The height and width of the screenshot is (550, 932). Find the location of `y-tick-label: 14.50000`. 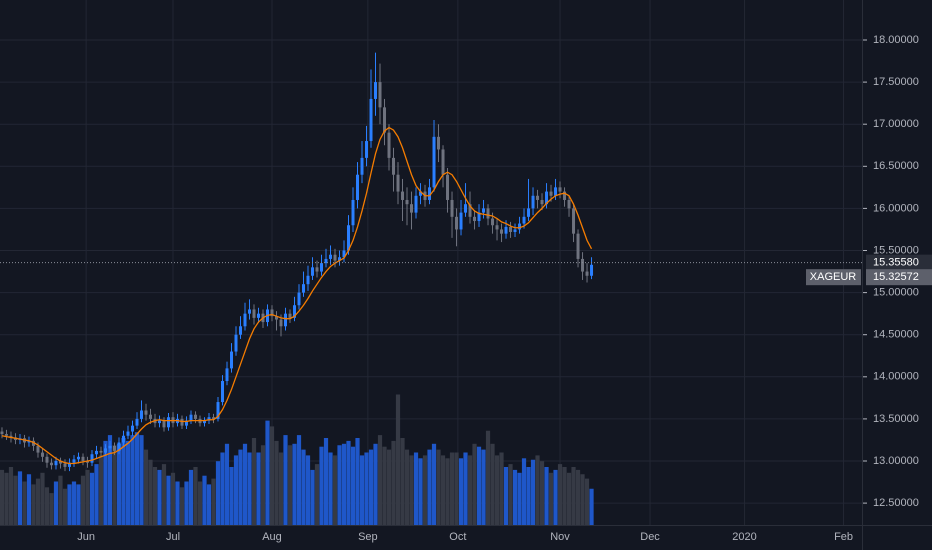

y-tick-label: 14.50000 is located at coordinates (896, 335).